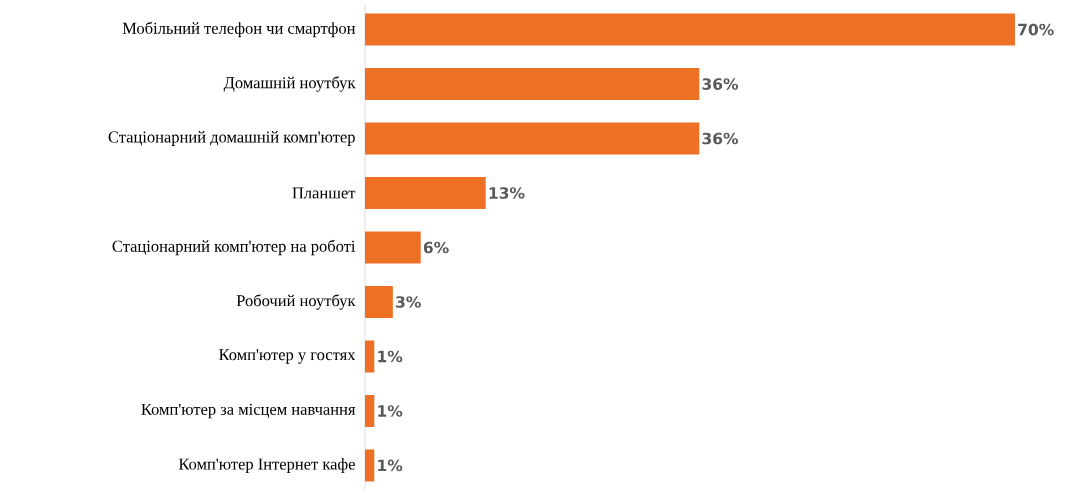  What do you see at coordinates (1036, 29) in the screenshot?
I see `data-label: 70%` at bounding box center [1036, 29].